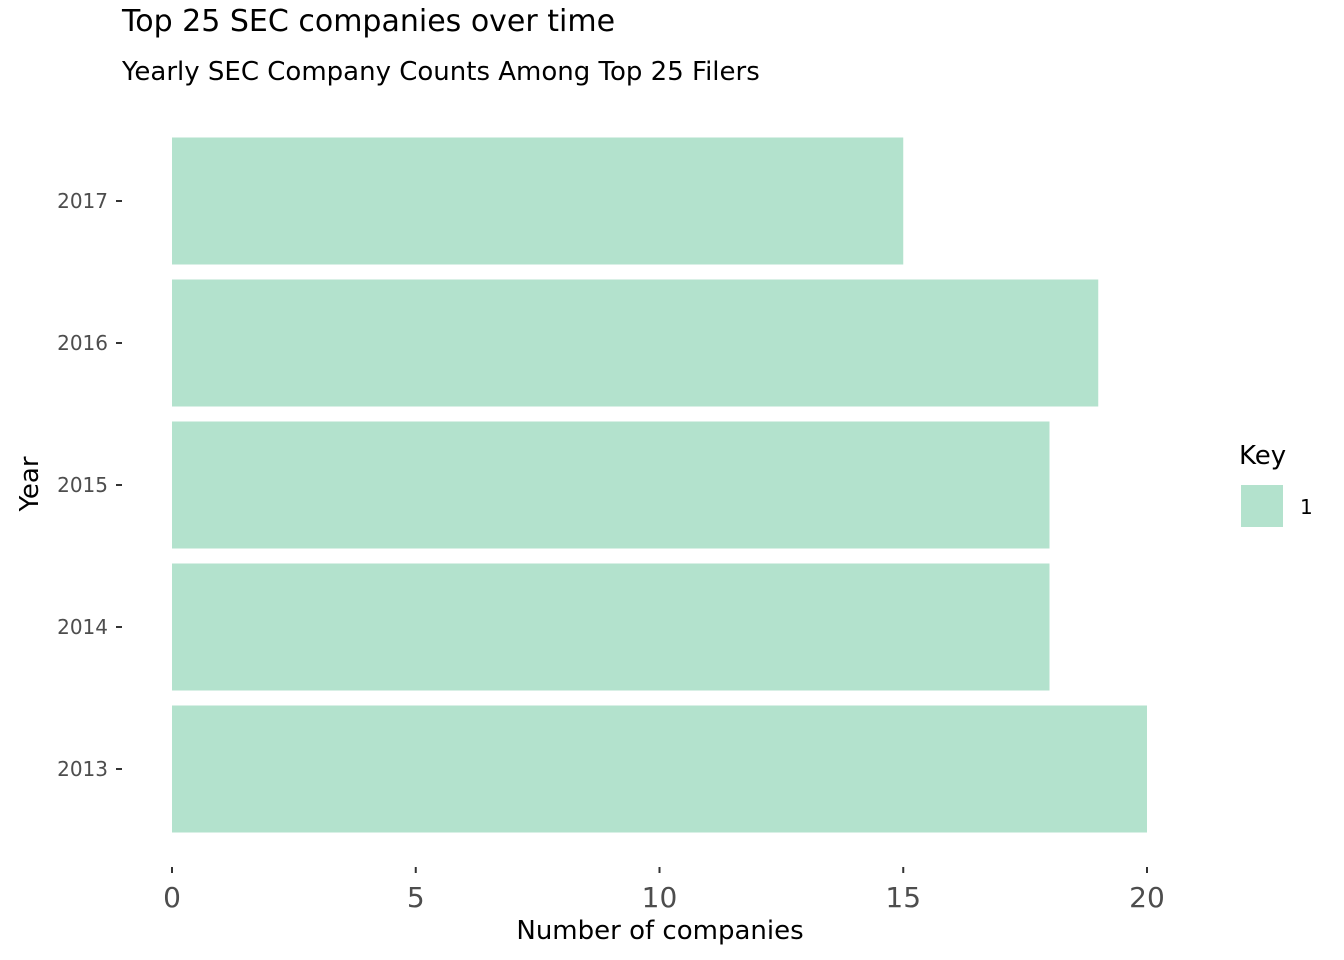  I want to click on legend-entry-label: 1, so click(1306, 507).